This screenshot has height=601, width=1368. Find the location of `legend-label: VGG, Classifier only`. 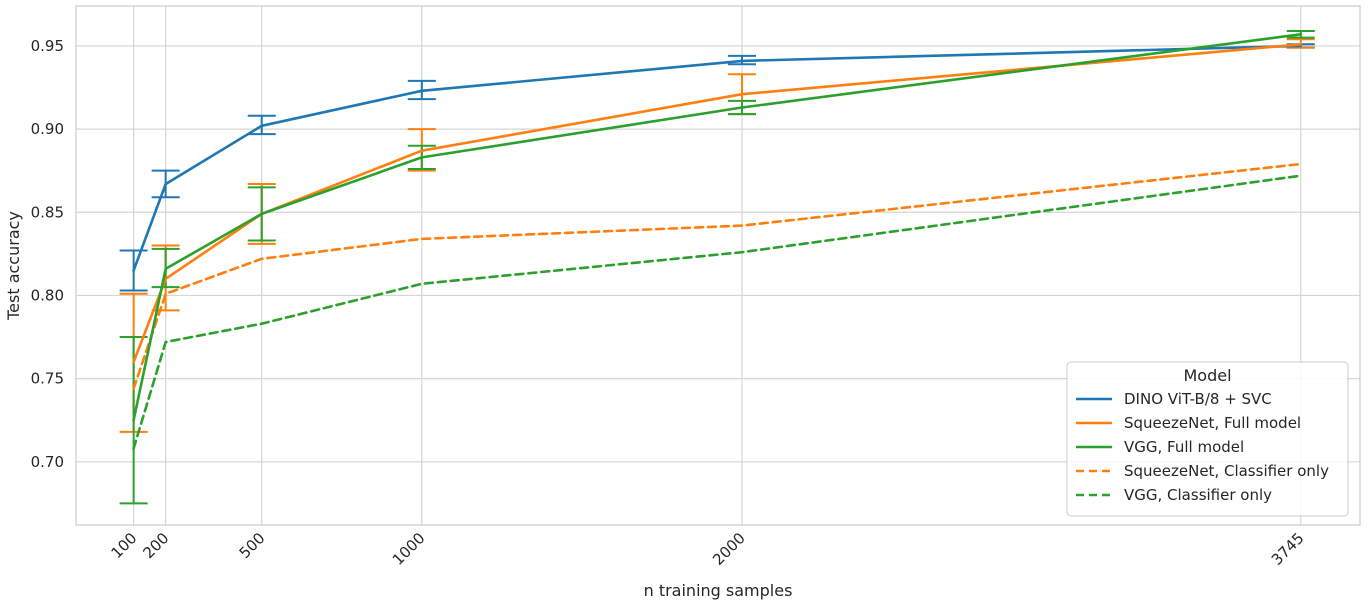

legend-label: VGG, Classifier only is located at coordinates (1198, 495).